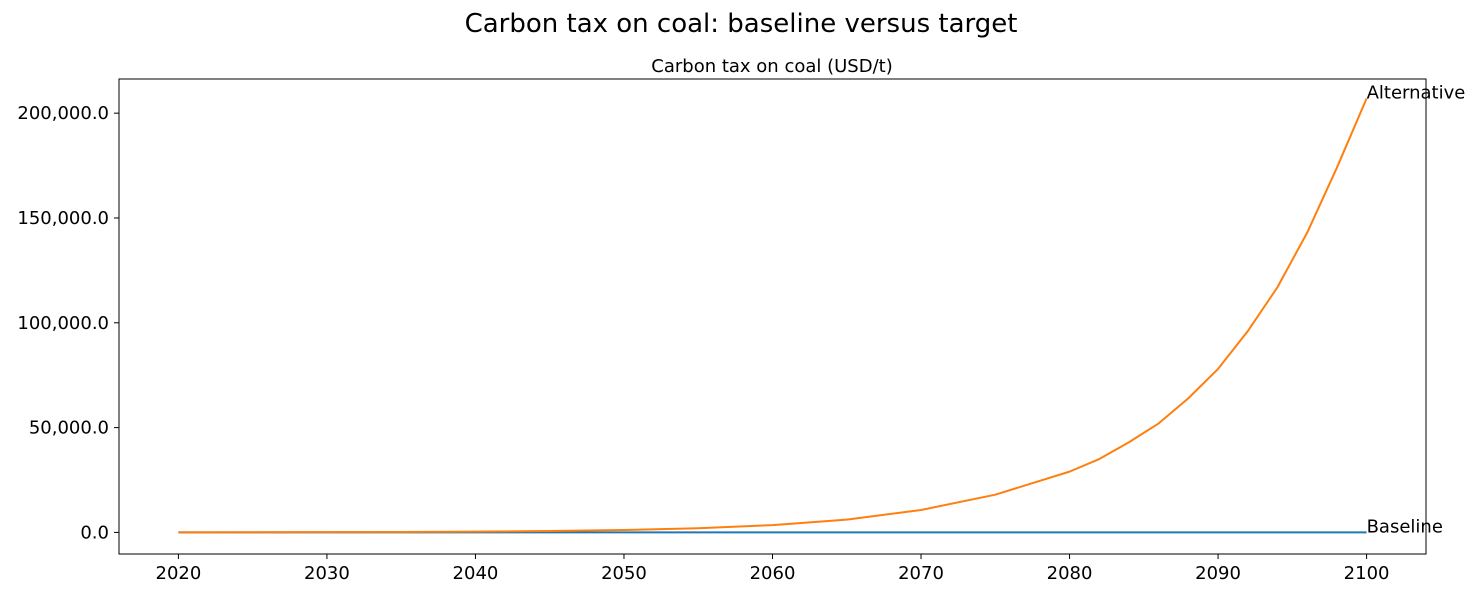 This screenshot has height=593, width=1483. I want to click on y-tick-label: 150,000.0, so click(63, 218).